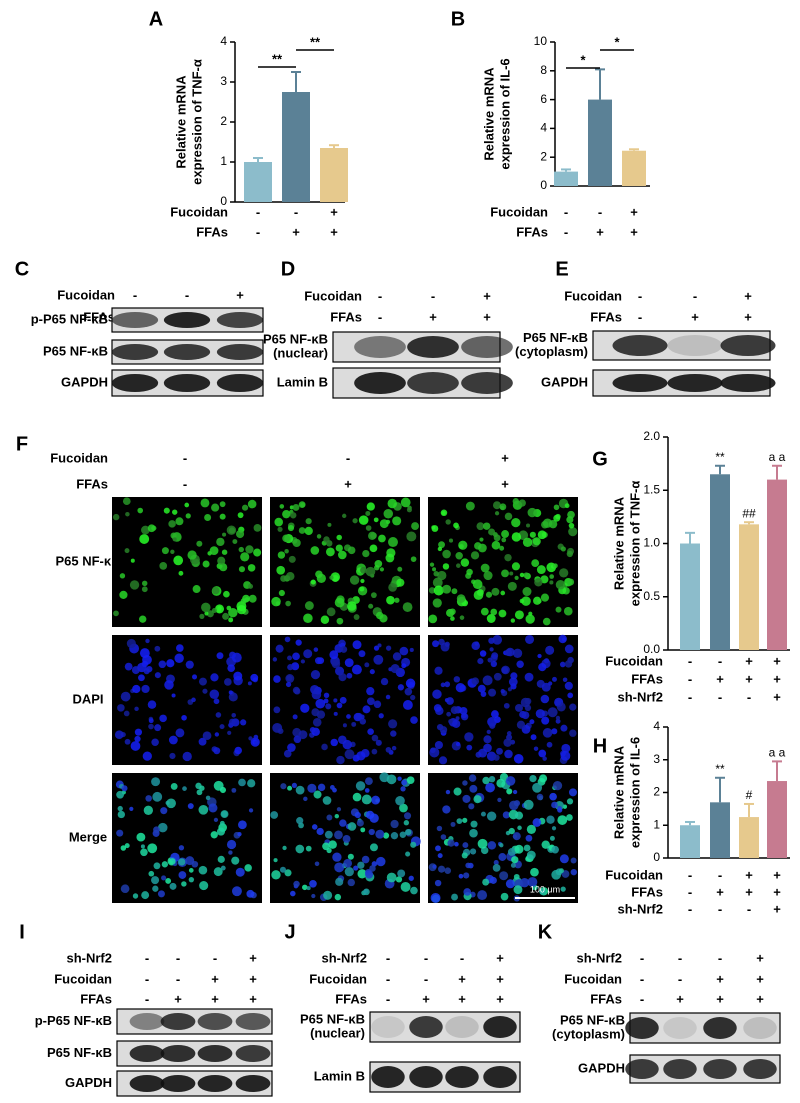  What do you see at coordinates (640, 908) in the screenshot?
I see `condition-label: sh-Nrf2` at bounding box center [640, 908].